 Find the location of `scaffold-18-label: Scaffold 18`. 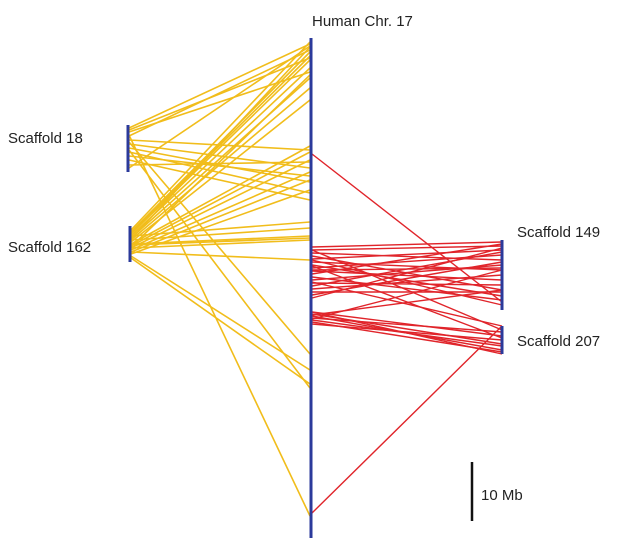

scaffold-18-label: Scaffold 18 is located at coordinates (45, 138).